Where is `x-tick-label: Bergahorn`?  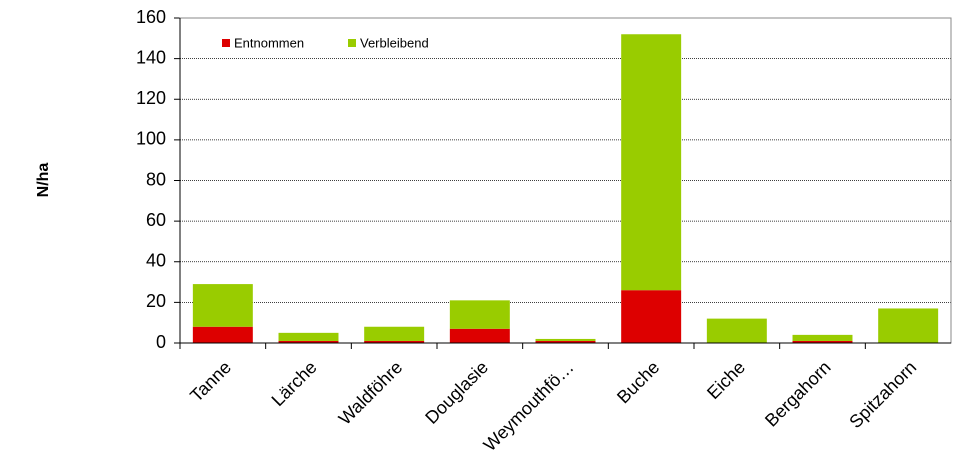
x-tick-label: Bergahorn is located at coordinates (798, 394).